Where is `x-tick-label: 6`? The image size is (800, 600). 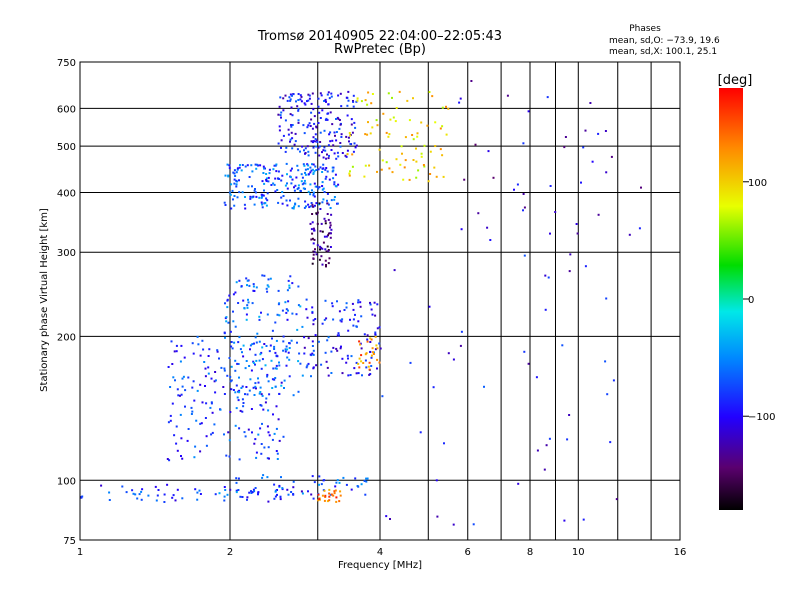
x-tick-label: 6 is located at coordinates (468, 552).